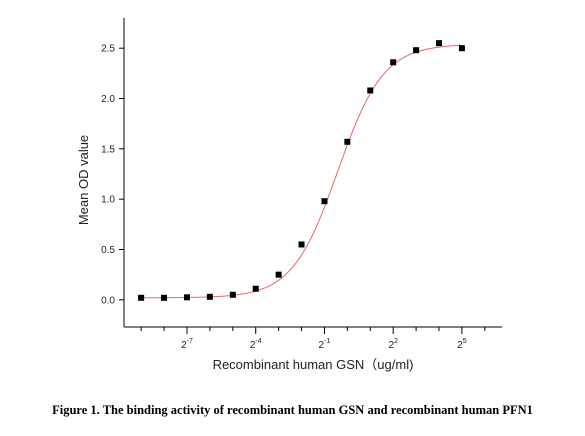 The image size is (585, 436). I want to click on y-tick-label: 2.5, so click(108, 49).